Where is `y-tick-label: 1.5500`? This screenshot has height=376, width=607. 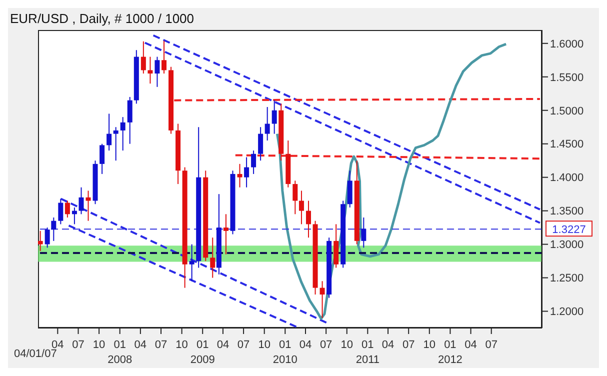
y-tick-label: 1.5500 is located at coordinates (567, 78).